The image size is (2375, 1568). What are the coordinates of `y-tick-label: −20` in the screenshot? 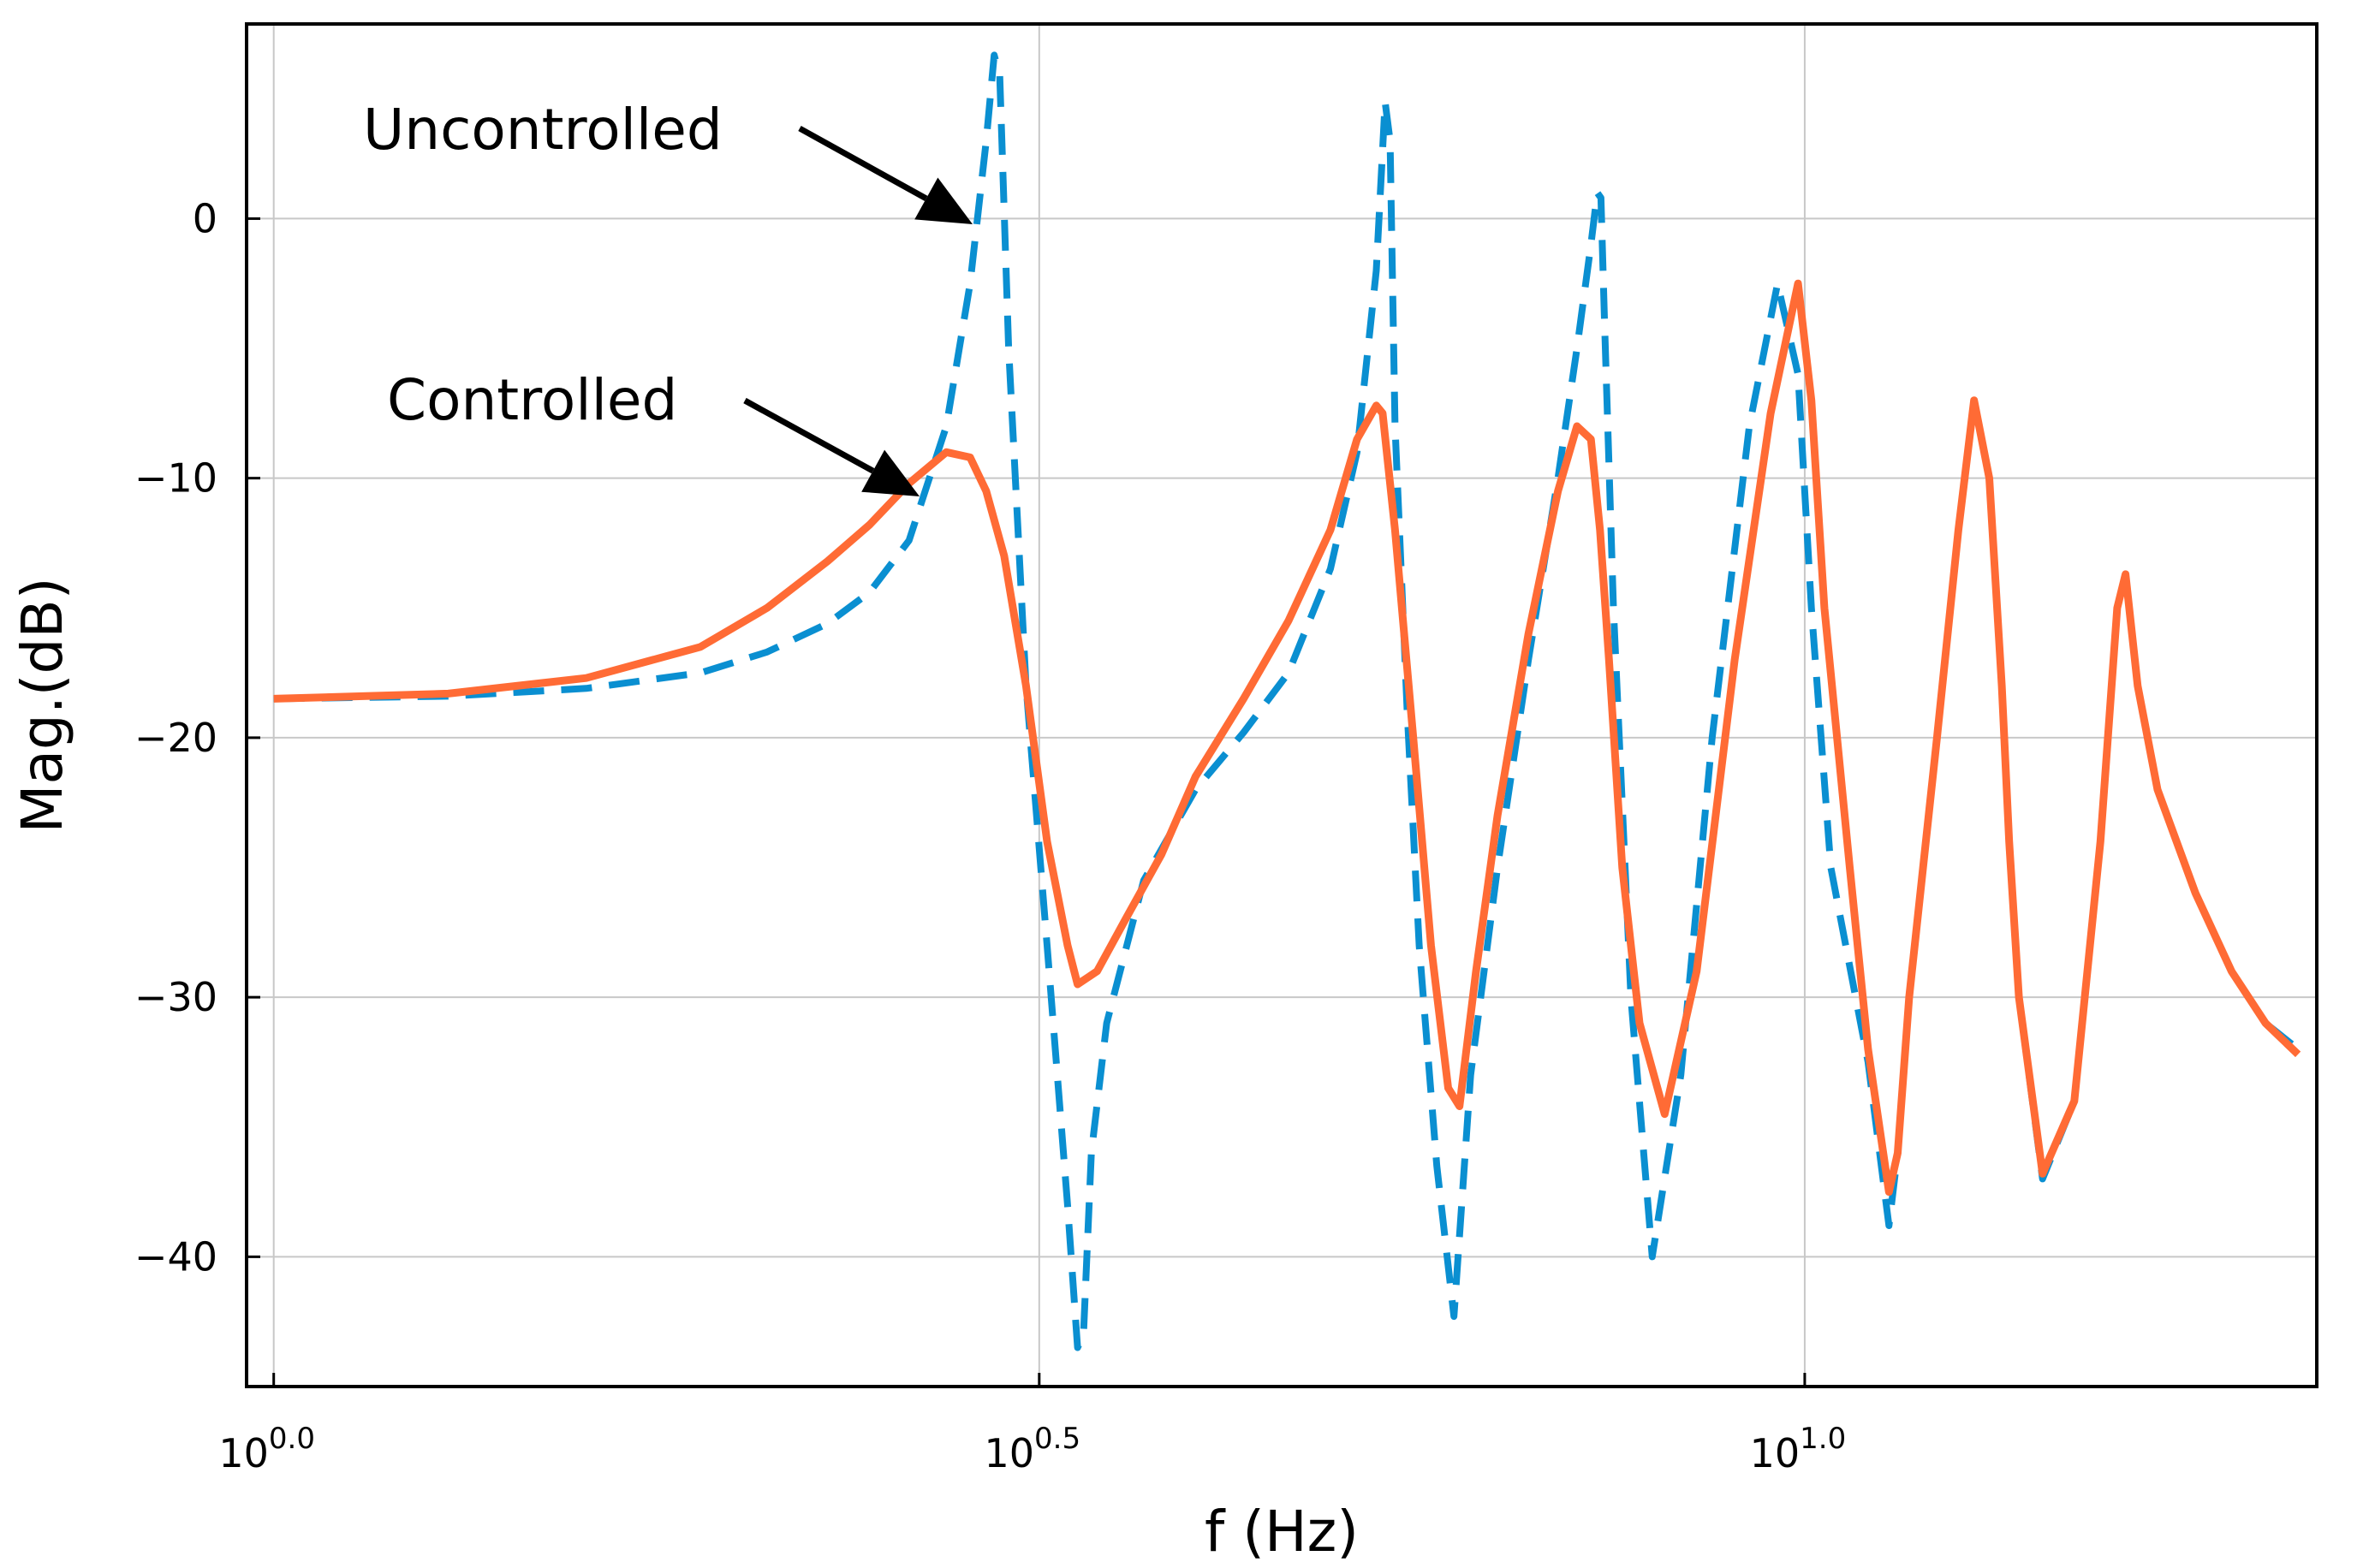 It's located at (175, 738).